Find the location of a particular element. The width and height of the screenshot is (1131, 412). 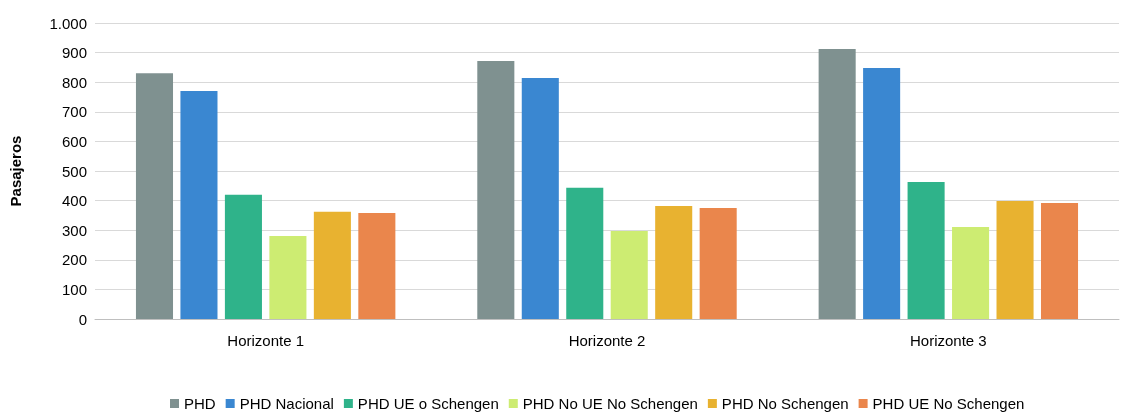

y-tick-label: 400 is located at coordinates (74, 201).